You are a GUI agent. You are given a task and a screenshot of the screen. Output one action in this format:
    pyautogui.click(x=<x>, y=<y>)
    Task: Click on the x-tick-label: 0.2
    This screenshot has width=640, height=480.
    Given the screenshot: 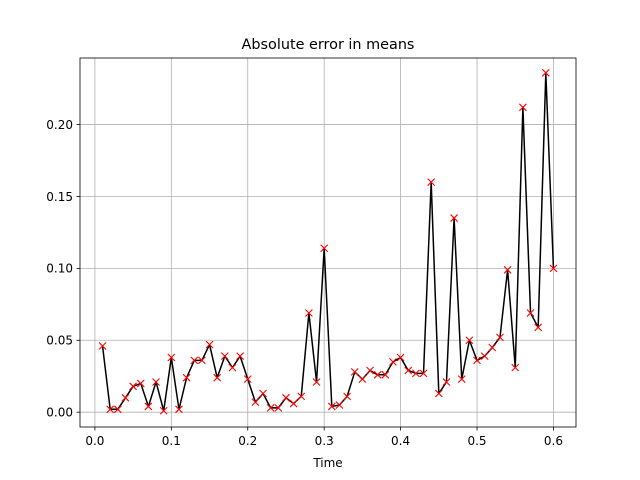 What is the action you would take?
    pyautogui.click(x=247, y=441)
    